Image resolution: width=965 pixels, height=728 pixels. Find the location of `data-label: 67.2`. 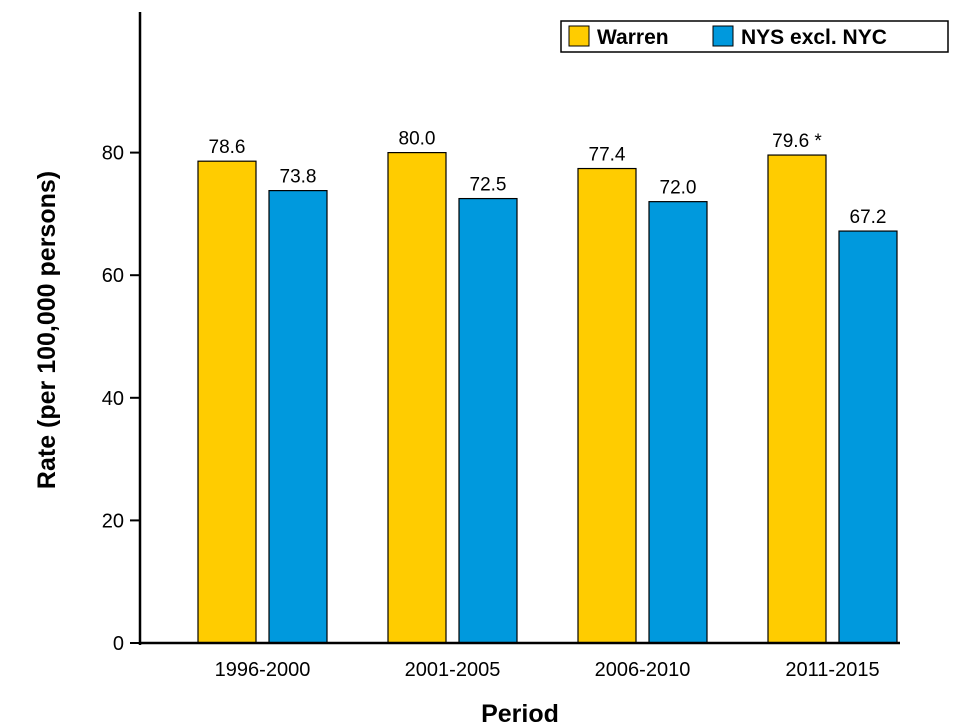

data-label: 67.2 is located at coordinates (868, 217).